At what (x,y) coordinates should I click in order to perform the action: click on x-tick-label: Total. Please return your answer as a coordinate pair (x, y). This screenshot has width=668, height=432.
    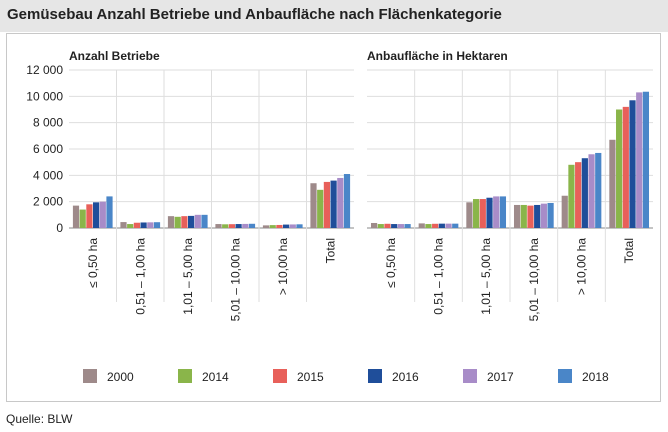
    Looking at the image, I should click on (629, 250).